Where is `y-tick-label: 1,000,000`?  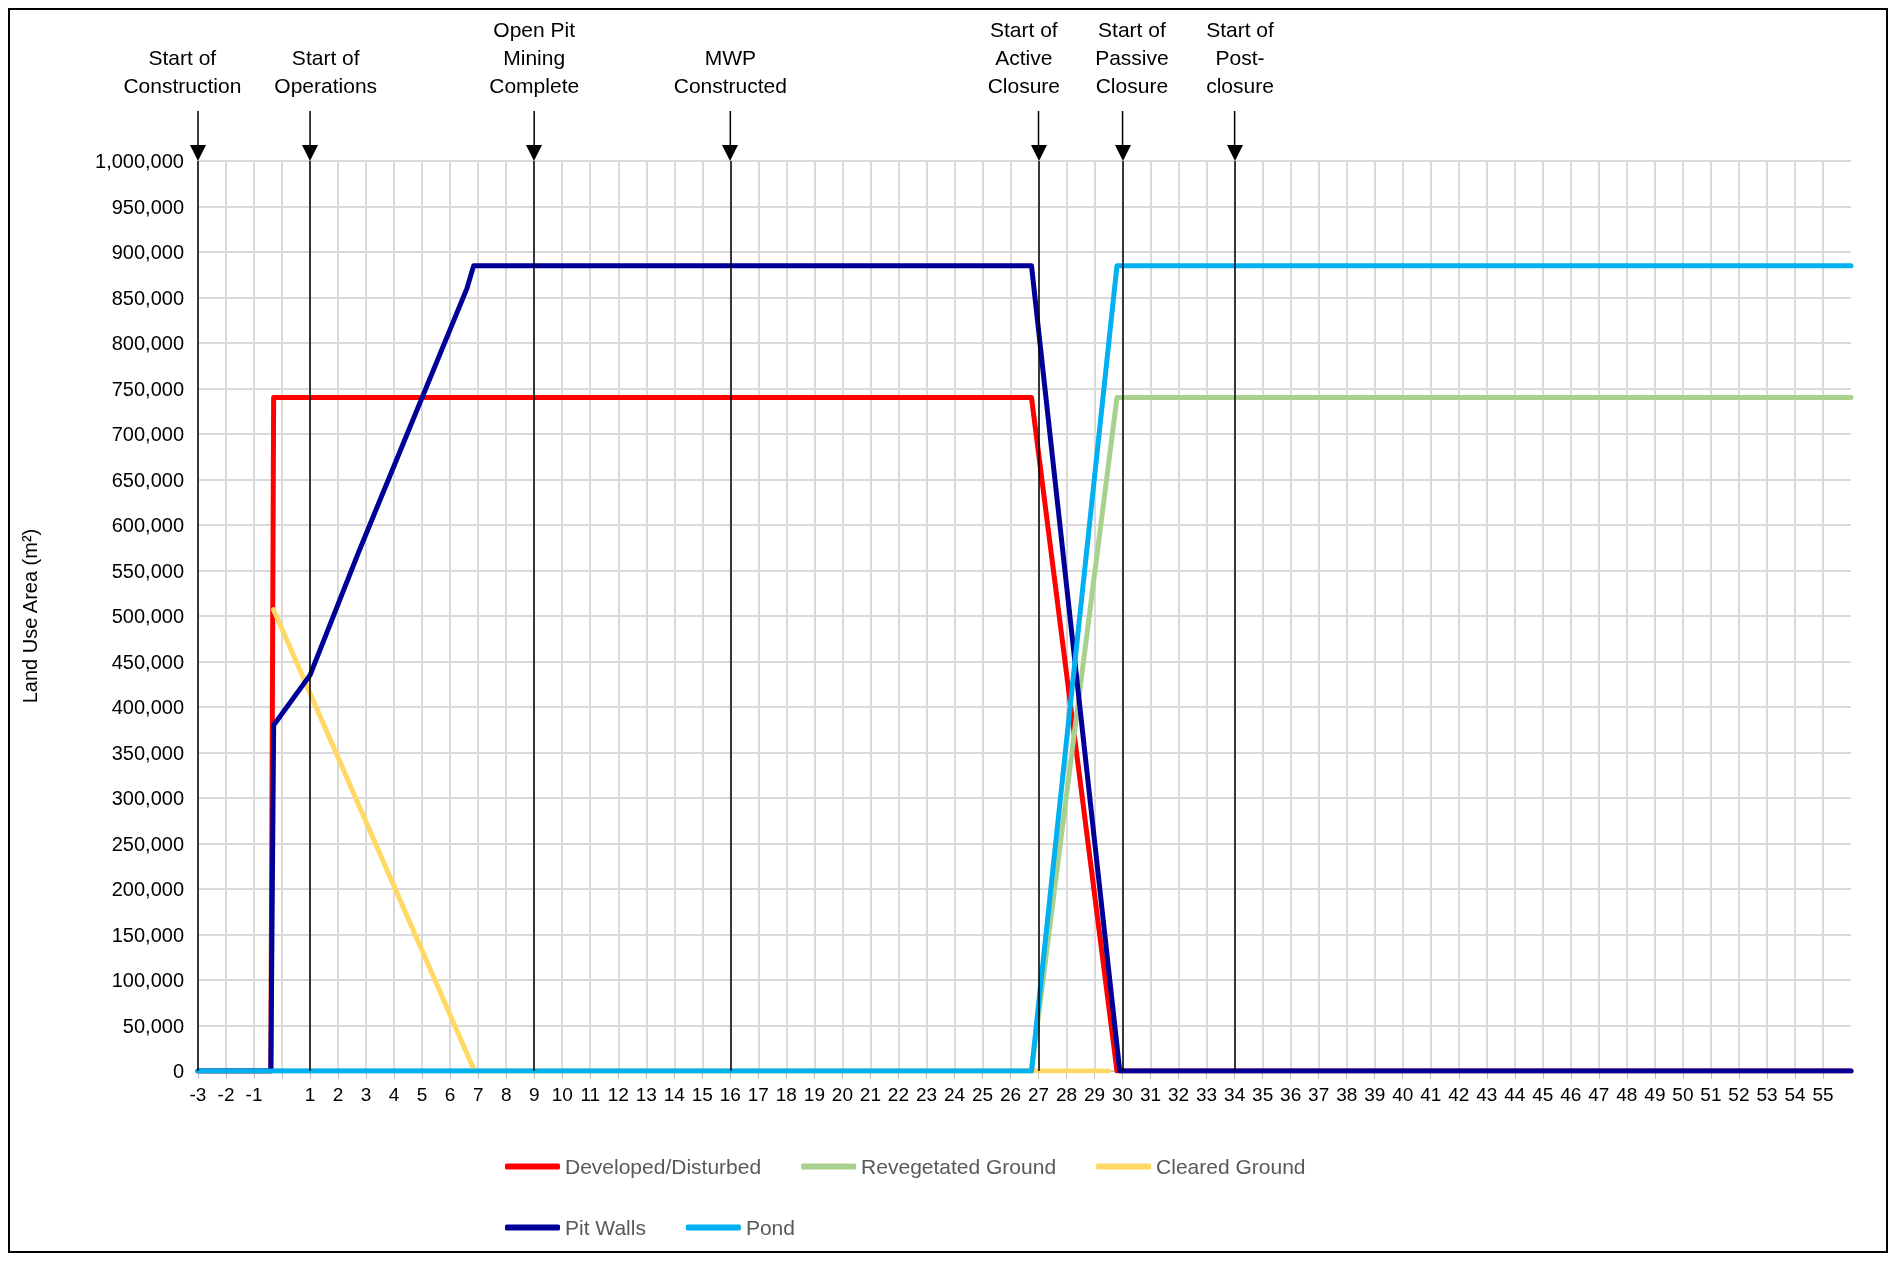 y-tick-label: 1,000,000 is located at coordinates (139, 161).